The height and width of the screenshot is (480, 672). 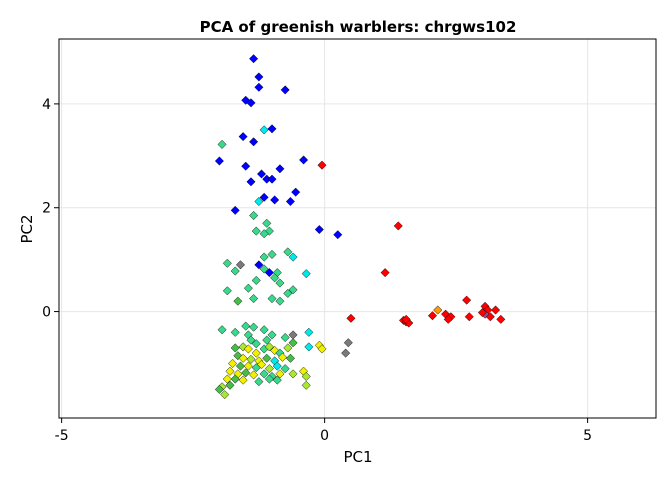 I want to click on y-tick-label: 0, so click(x=46, y=313).